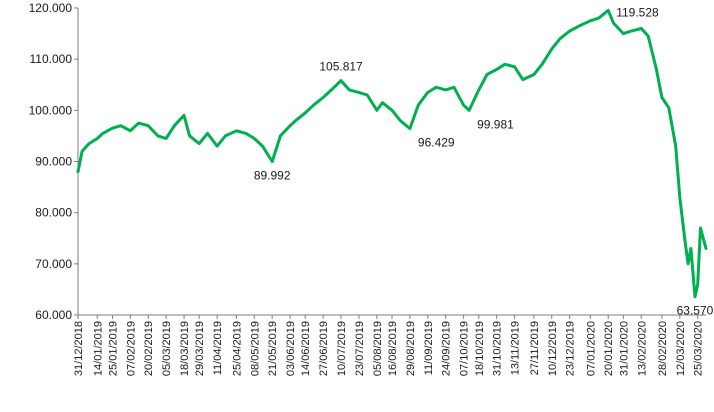 The width and height of the screenshot is (714, 412). What do you see at coordinates (291, 348) in the screenshot?
I see `x-tick-label: 03/06/2019` at bounding box center [291, 348].